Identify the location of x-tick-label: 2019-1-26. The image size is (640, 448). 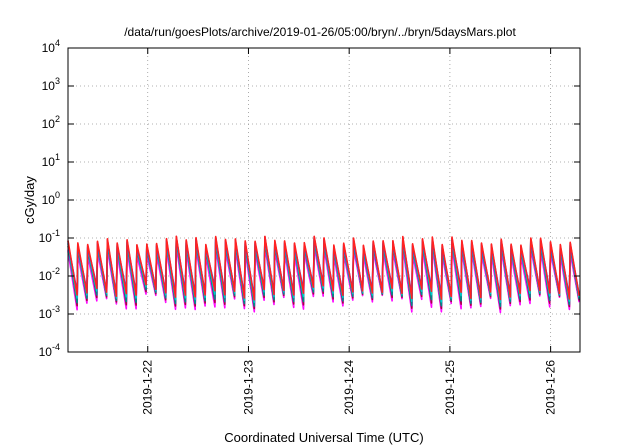
(551, 387).